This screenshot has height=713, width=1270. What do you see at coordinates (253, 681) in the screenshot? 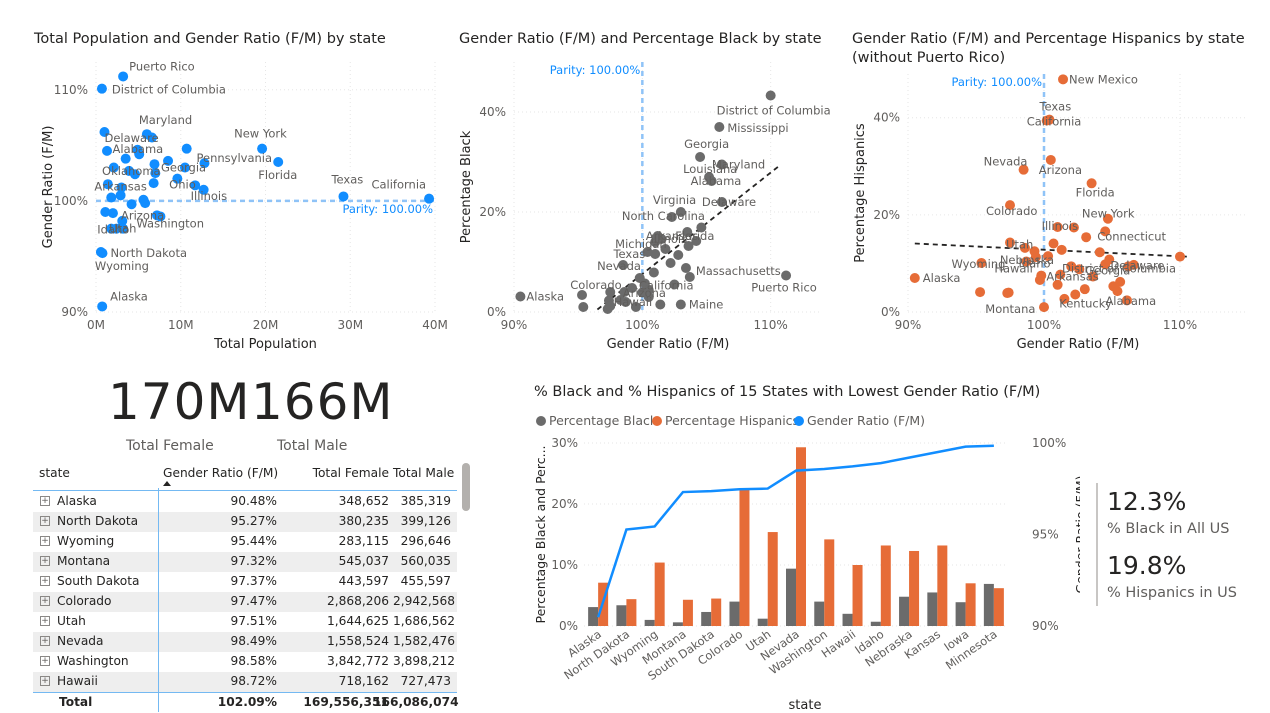
I see `cell-gender-ratio: 98.72%` at bounding box center [253, 681].